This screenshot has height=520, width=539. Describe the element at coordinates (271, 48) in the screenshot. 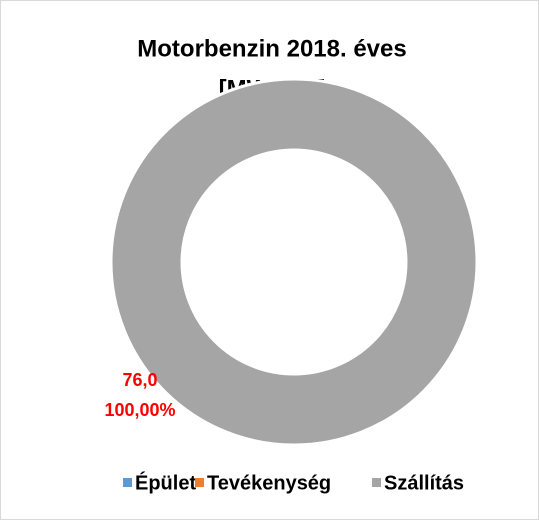

I see `chart-title: Motorbenzin 2018. éves` at that location.